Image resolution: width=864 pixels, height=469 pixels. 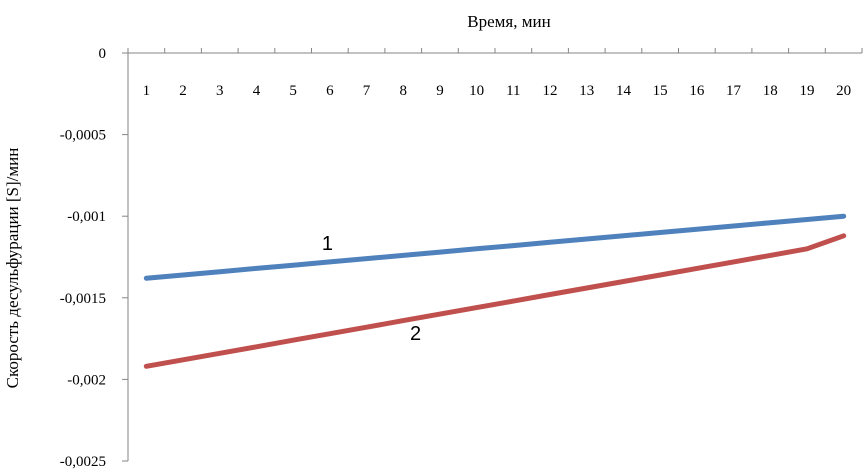 What do you see at coordinates (508, 21) in the screenshot?
I see `x-axis-title: Время, мин` at bounding box center [508, 21].